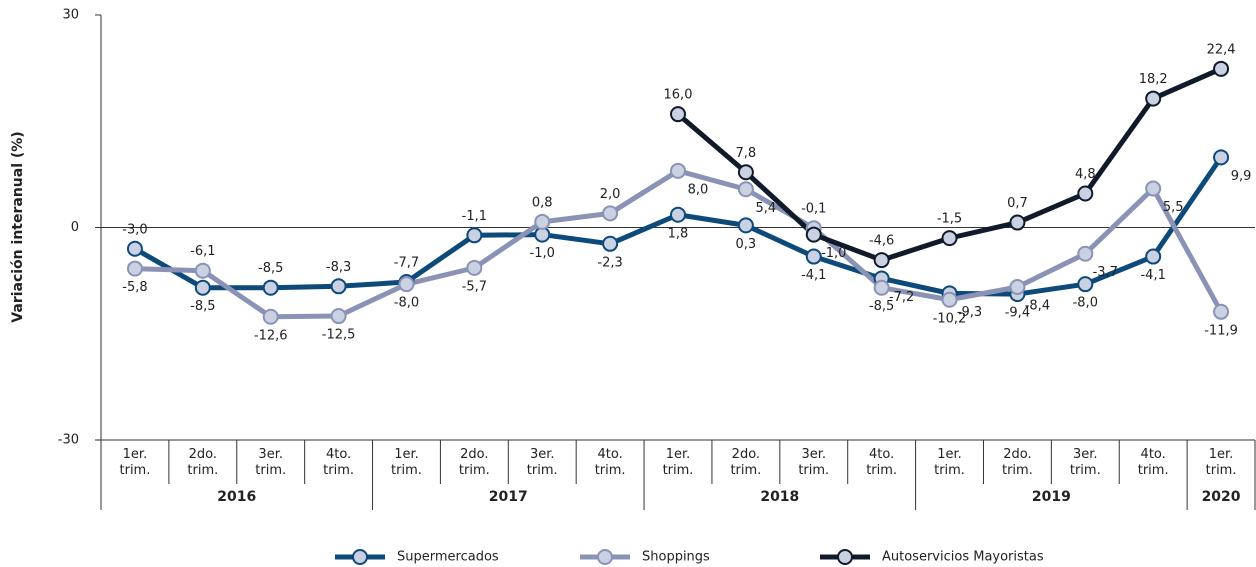  What do you see at coordinates (813, 209) in the screenshot?
I see `data-label: -0,1` at bounding box center [813, 209].